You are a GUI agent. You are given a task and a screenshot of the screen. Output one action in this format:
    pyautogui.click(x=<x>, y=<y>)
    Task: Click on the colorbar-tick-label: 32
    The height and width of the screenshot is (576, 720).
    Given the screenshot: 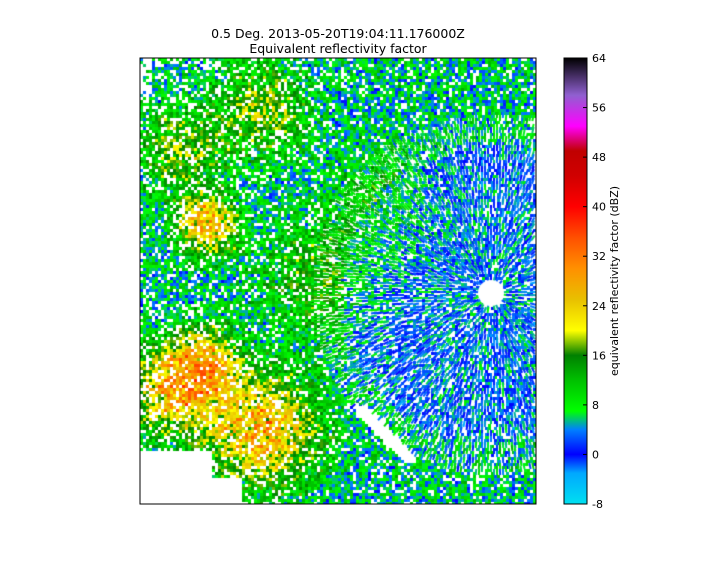 What is the action you would take?
    pyautogui.click(x=599, y=256)
    